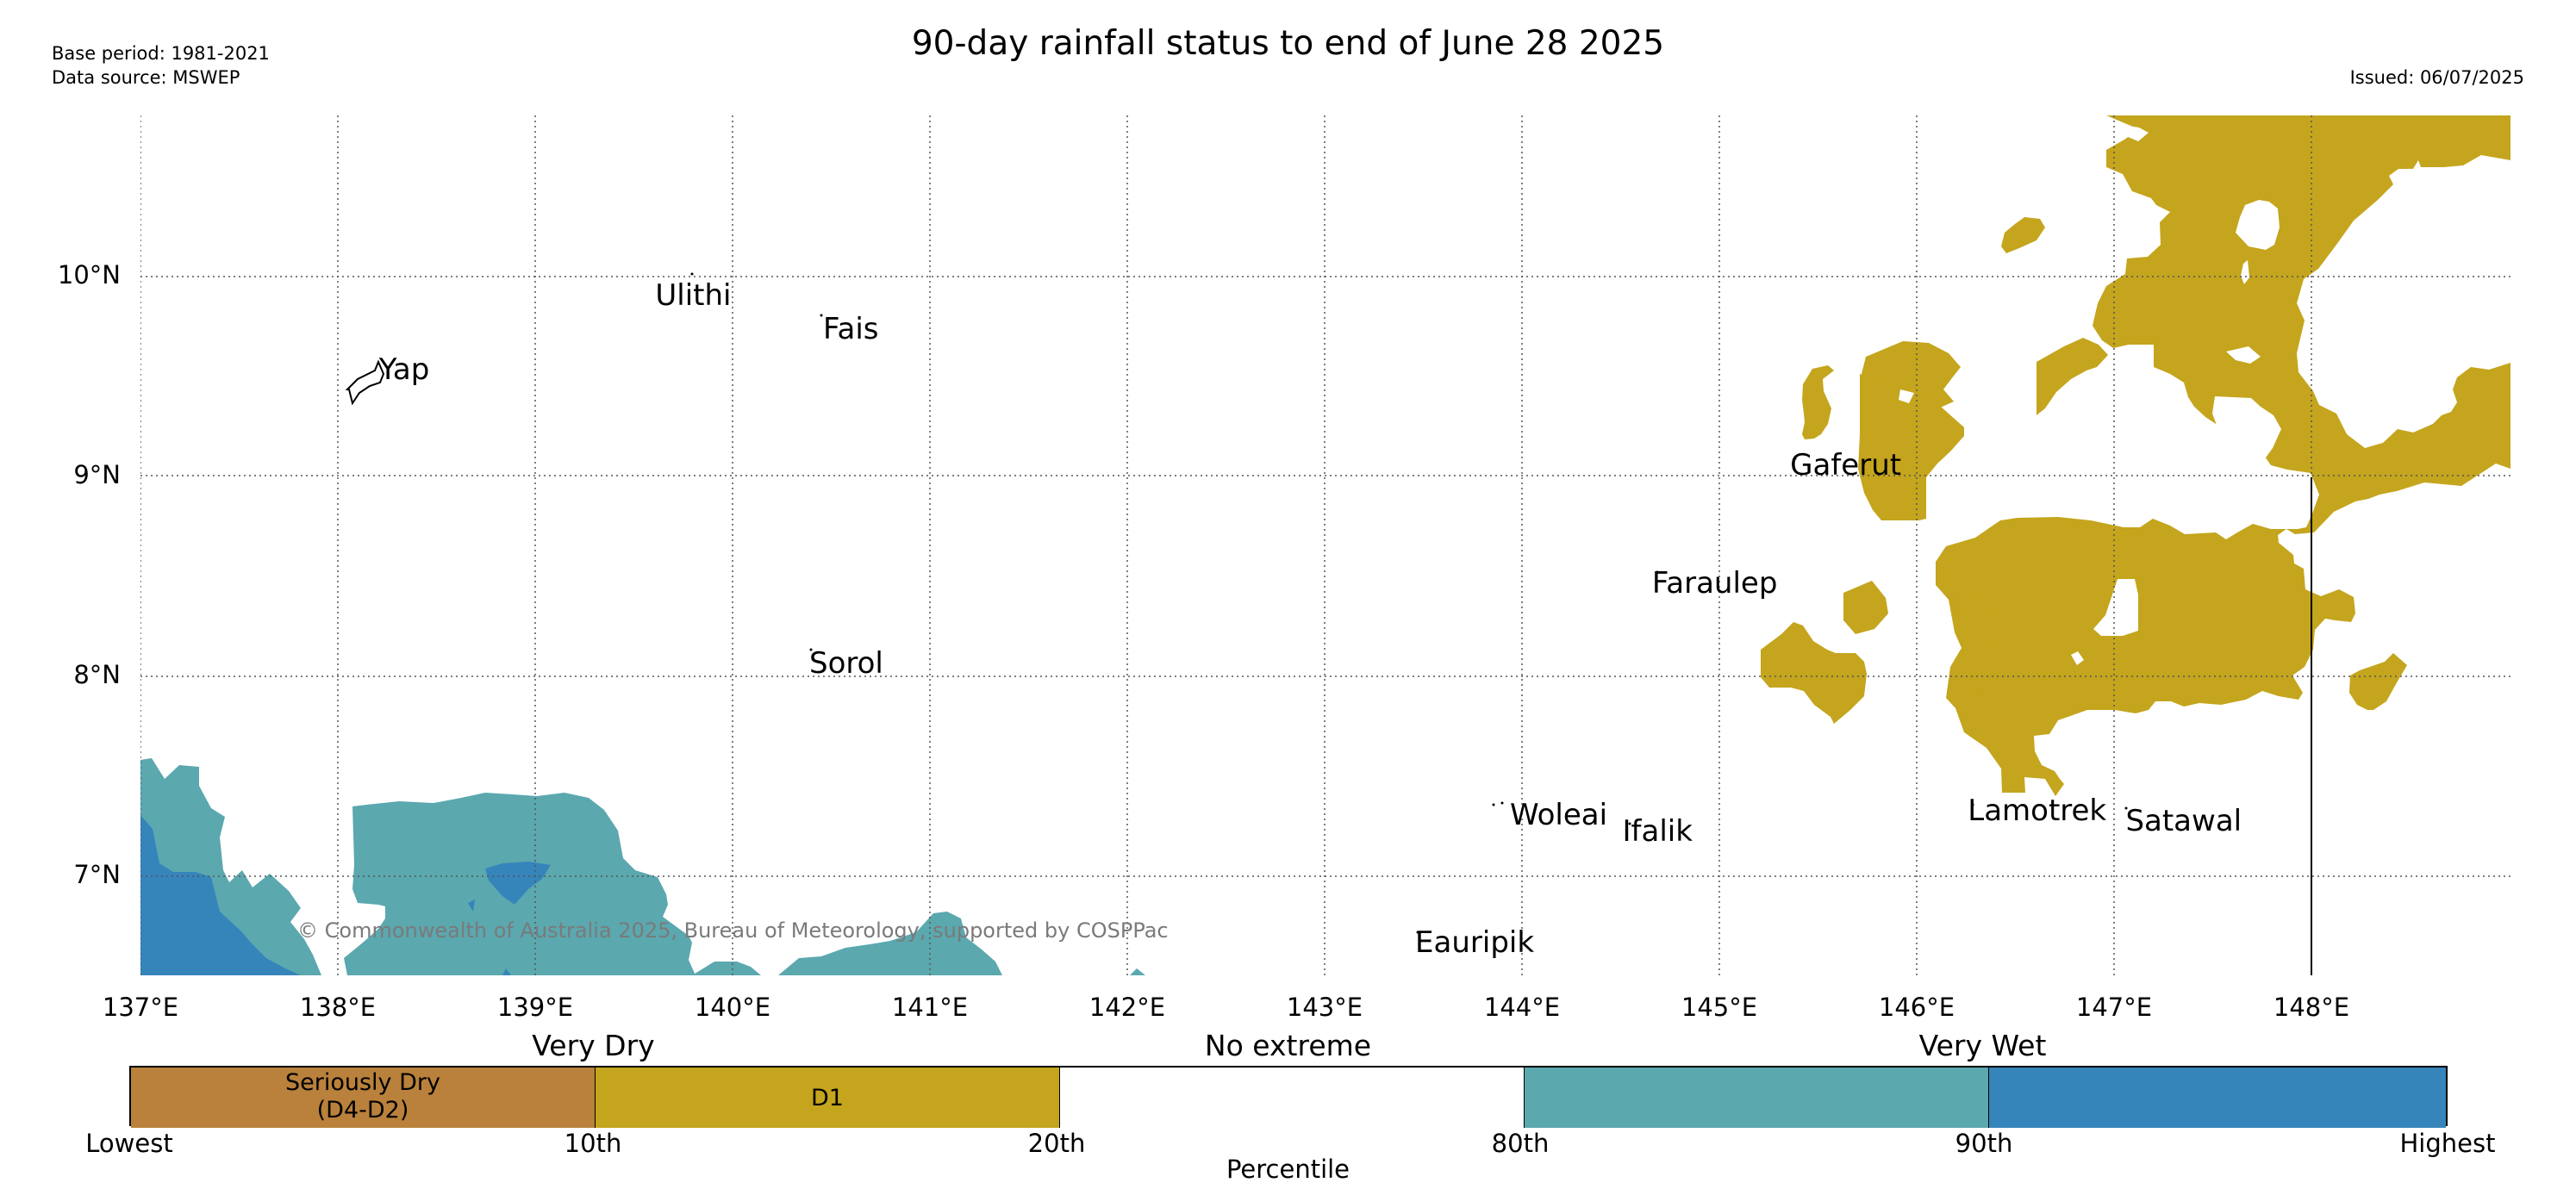 The image size is (2576, 1189). What do you see at coordinates (1292, 1098) in the screenshot?
I see `colorbar-no-extreme` at bounding box center [1292, 1098].